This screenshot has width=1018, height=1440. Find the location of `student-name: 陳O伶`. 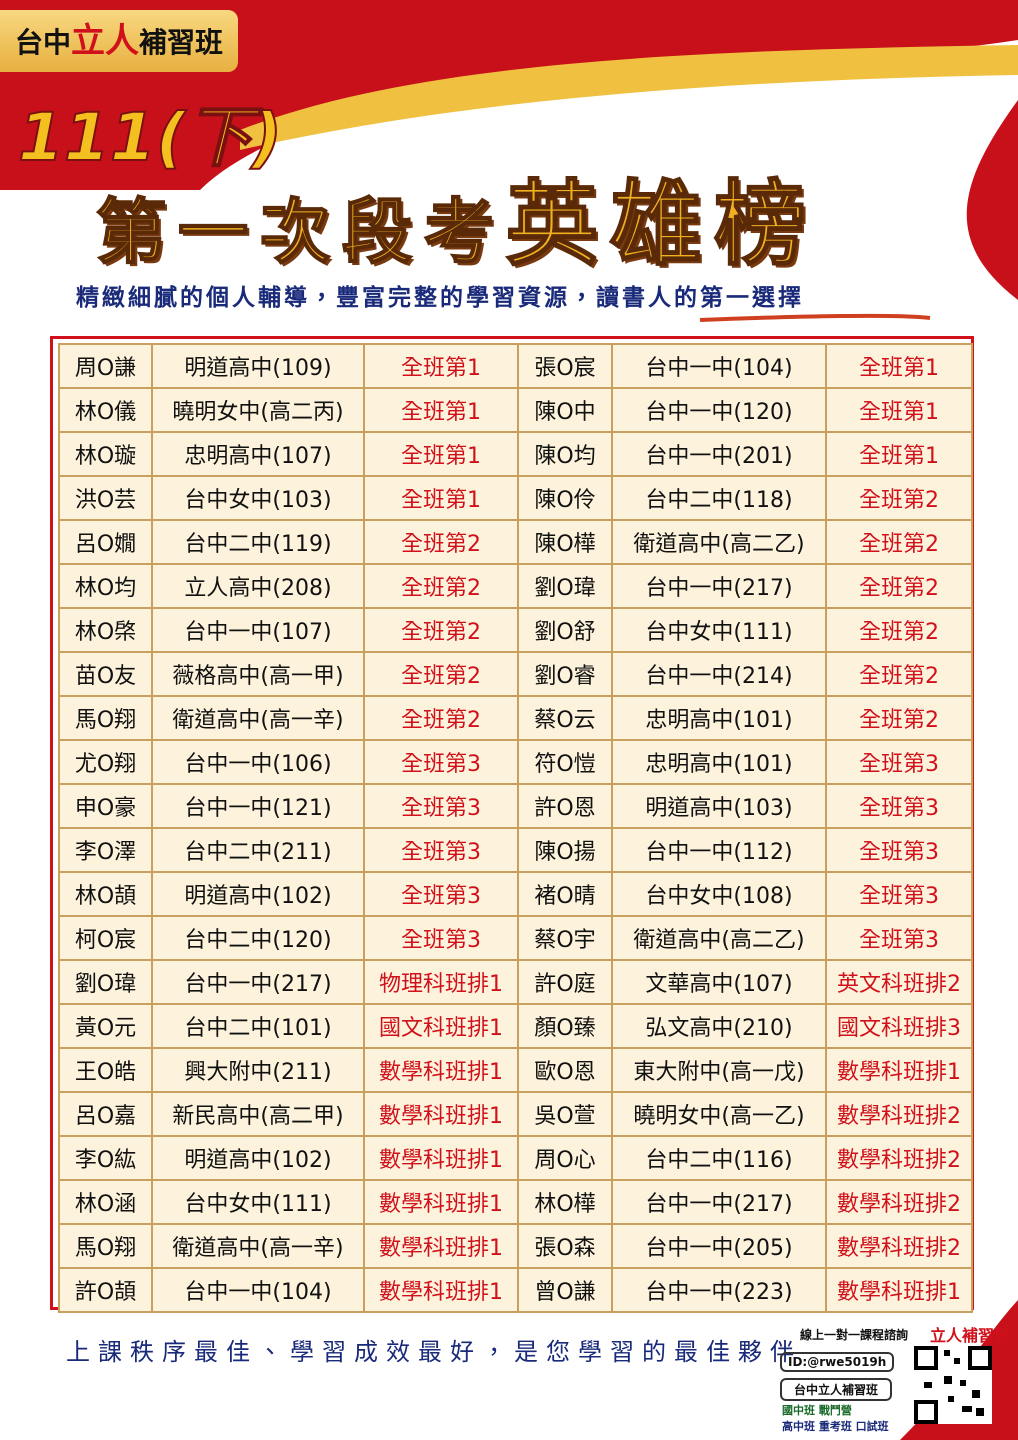

student-name: 陳O伶 is located at coordinates (565, 498).